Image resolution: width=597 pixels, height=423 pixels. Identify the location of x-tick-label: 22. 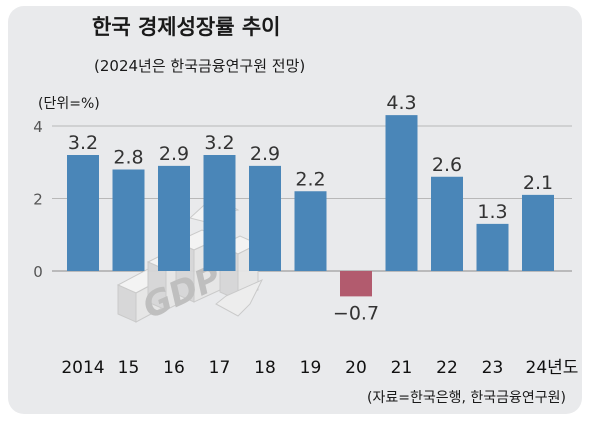
(447, 368).